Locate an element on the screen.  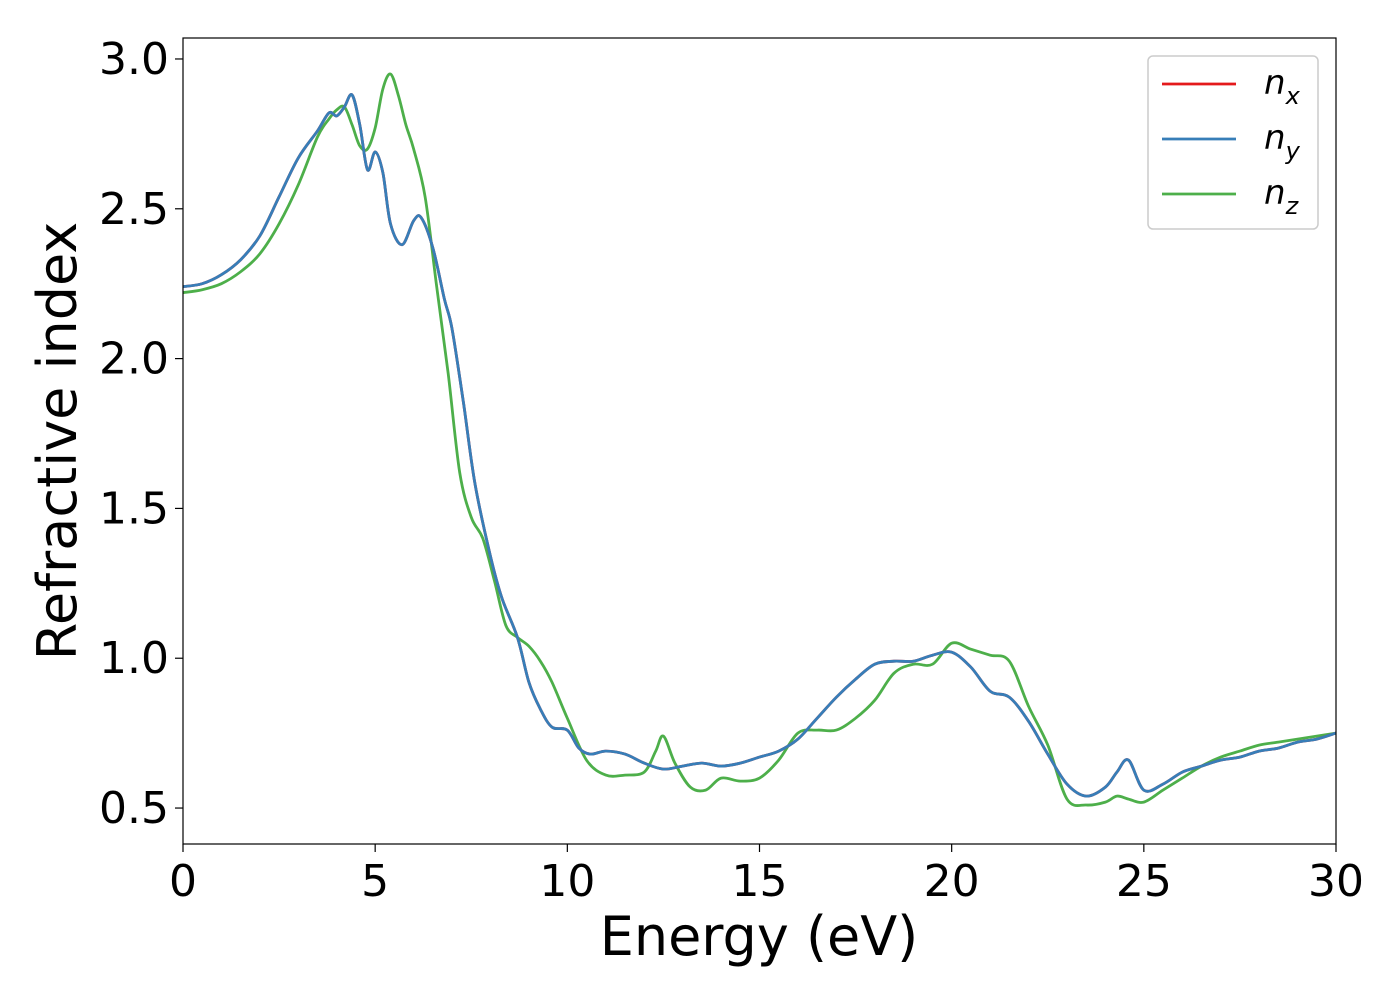
legend-label-z: nz is located at coordinates (1282, 196).